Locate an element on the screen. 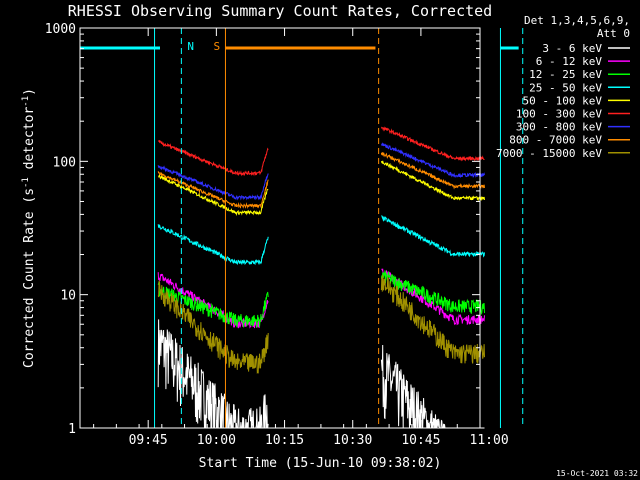  legend-header-line2: Att 0 is located at coordinates (613, 33).